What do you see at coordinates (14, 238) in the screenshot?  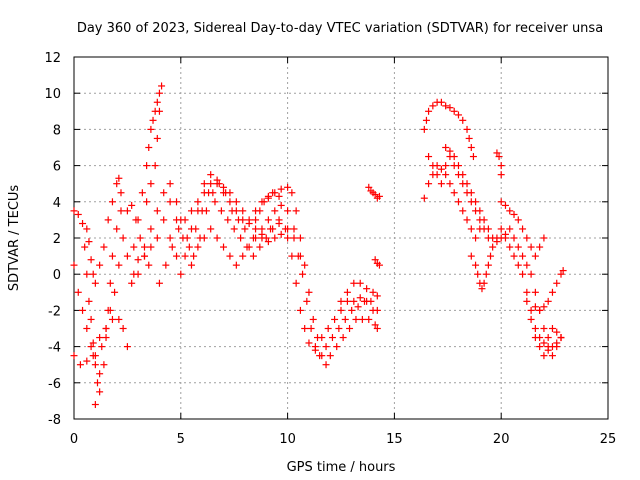 I see `y-axis-label: SDTVAR / TECUs` at bounding box center [14, 238].